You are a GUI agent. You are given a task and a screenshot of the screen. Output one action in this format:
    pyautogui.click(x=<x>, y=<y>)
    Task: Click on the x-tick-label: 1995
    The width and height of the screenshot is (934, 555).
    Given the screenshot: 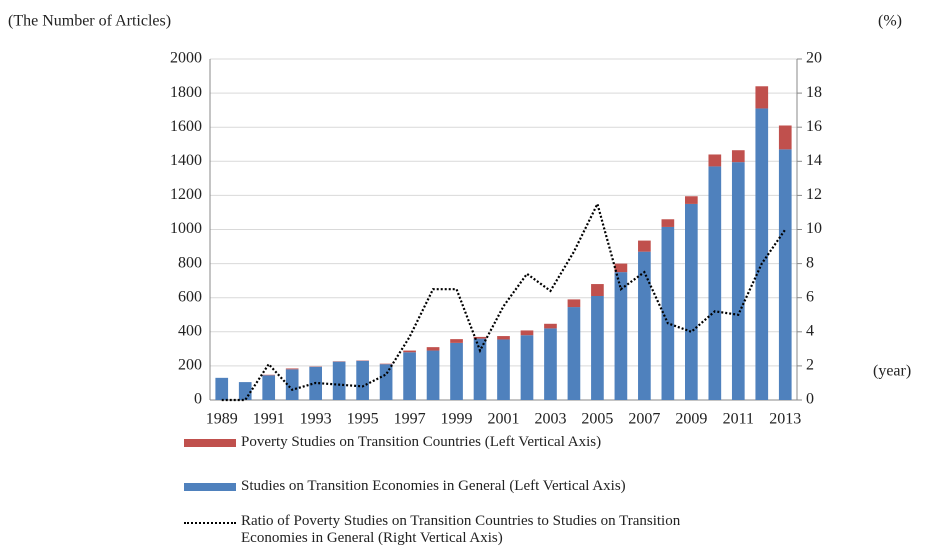 What is the action you would take?
    pyautogui.click(x=363, y=419)
    